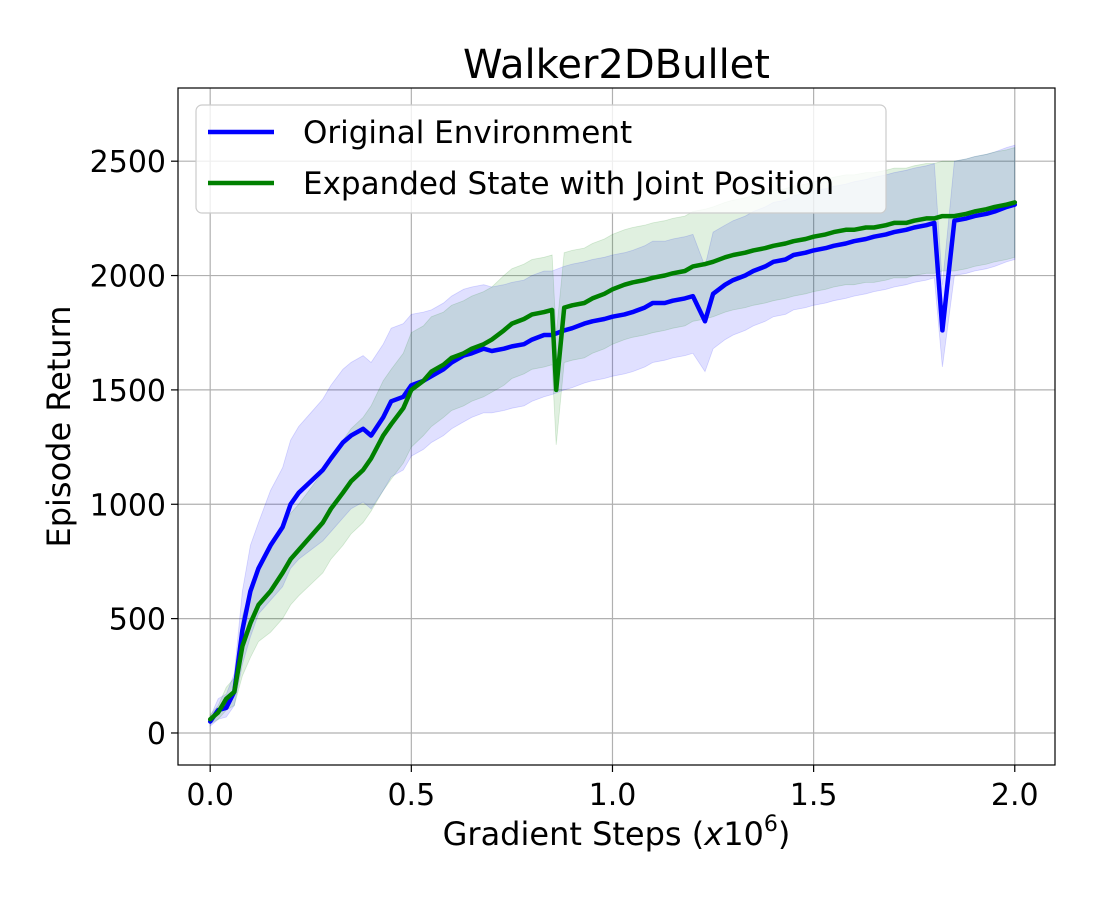  What do you see at coordinates (1015, 795) in the screenshot?
I see `x-tick-label: 2.0` at bounding box center [1015, 795].